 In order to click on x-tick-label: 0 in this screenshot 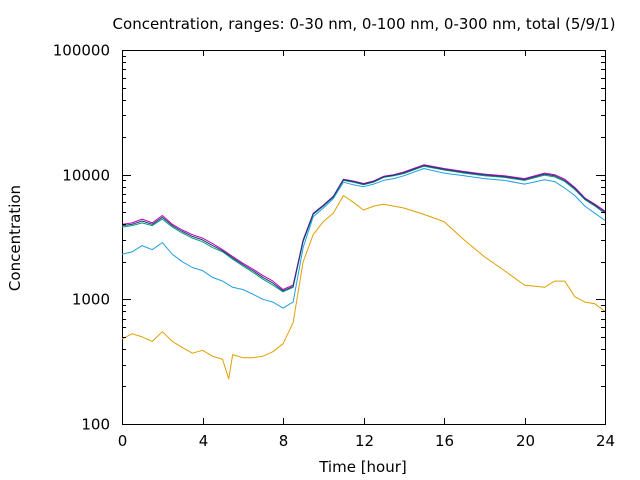, I will do `click(123, 441)`.